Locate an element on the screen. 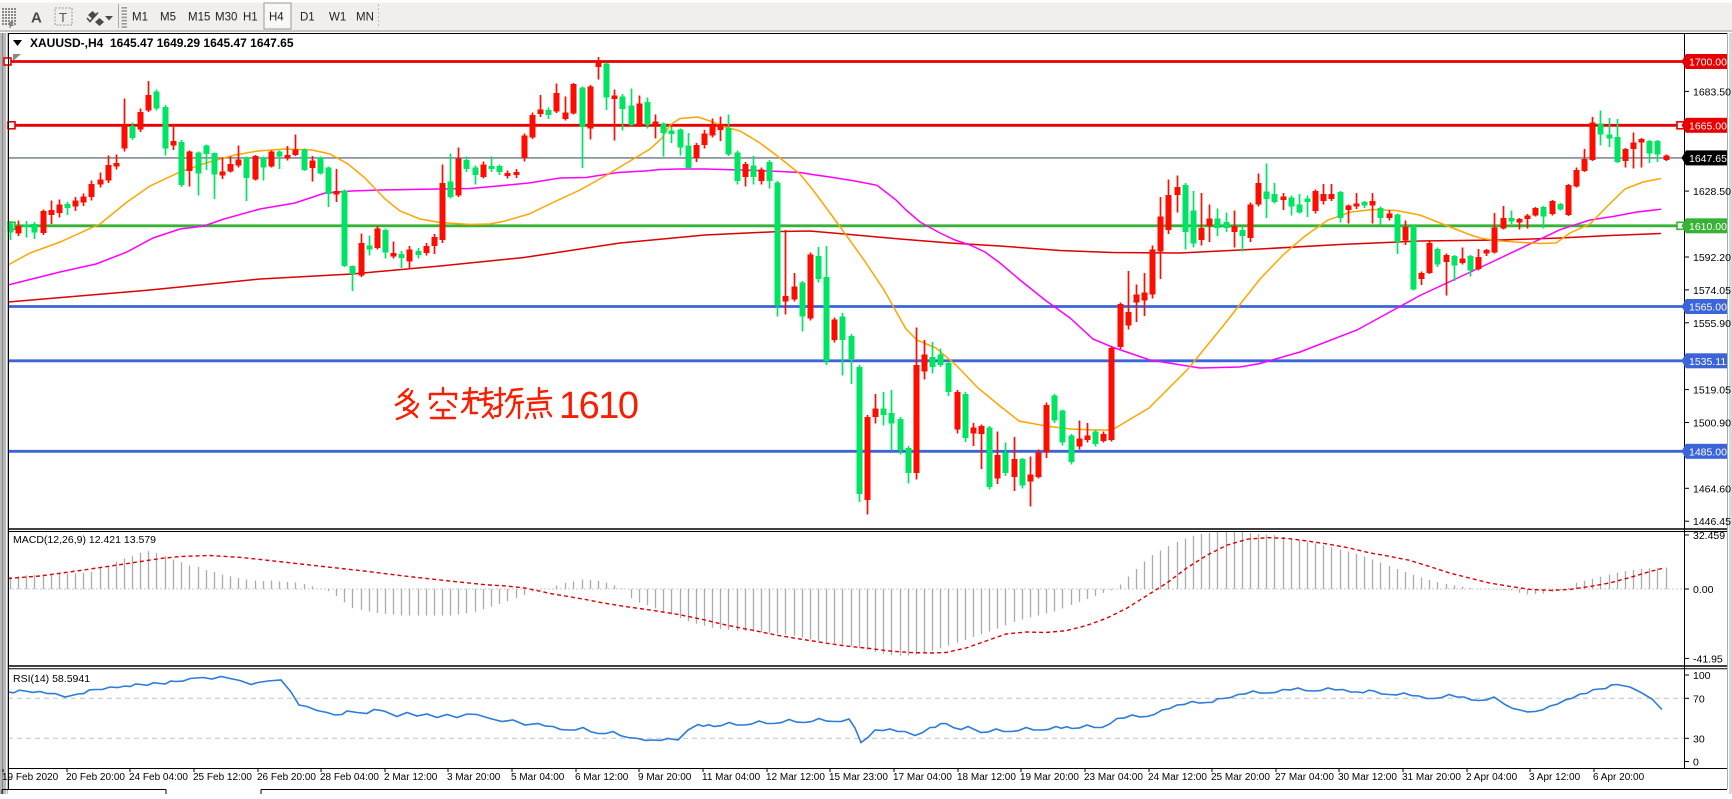 Image resolution: width=1732 pixels, height=799 pixels. svg-text: 27 Mar 04:00 is located at coordinates (1304, 777).